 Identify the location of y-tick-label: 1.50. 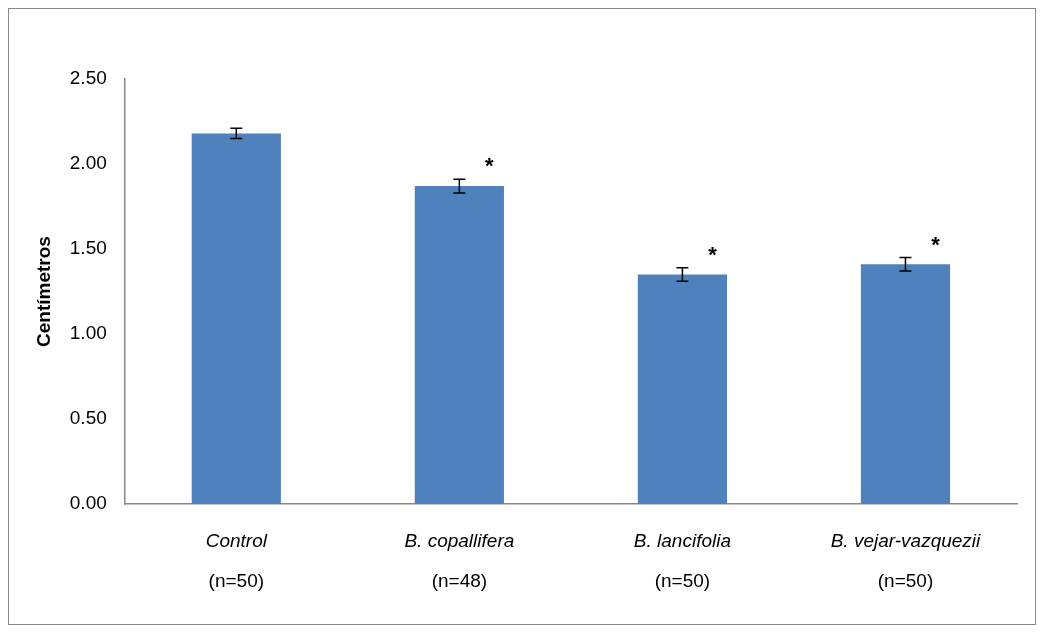
(88, 248).